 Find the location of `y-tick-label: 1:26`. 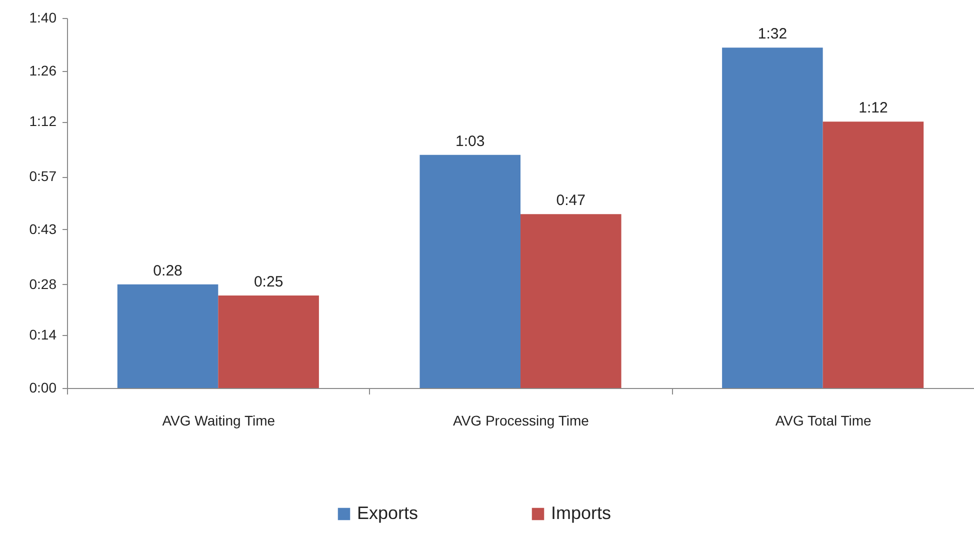

y-tick-label: 1:26 is located at coordinates (43, 70).